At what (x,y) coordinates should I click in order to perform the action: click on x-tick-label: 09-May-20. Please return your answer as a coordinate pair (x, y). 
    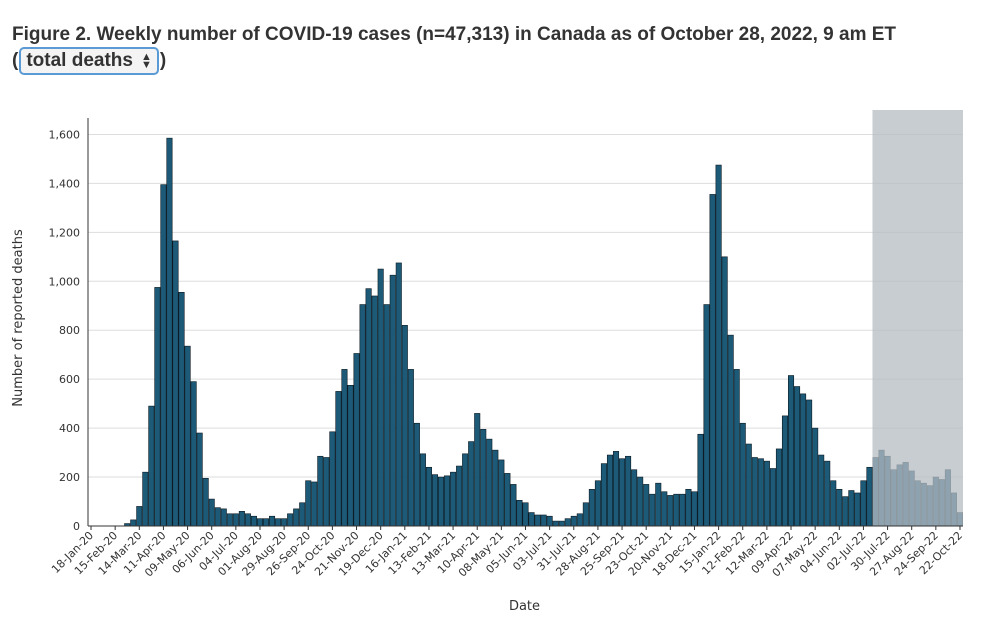
    Looking at the image, I should click on (167, 554).